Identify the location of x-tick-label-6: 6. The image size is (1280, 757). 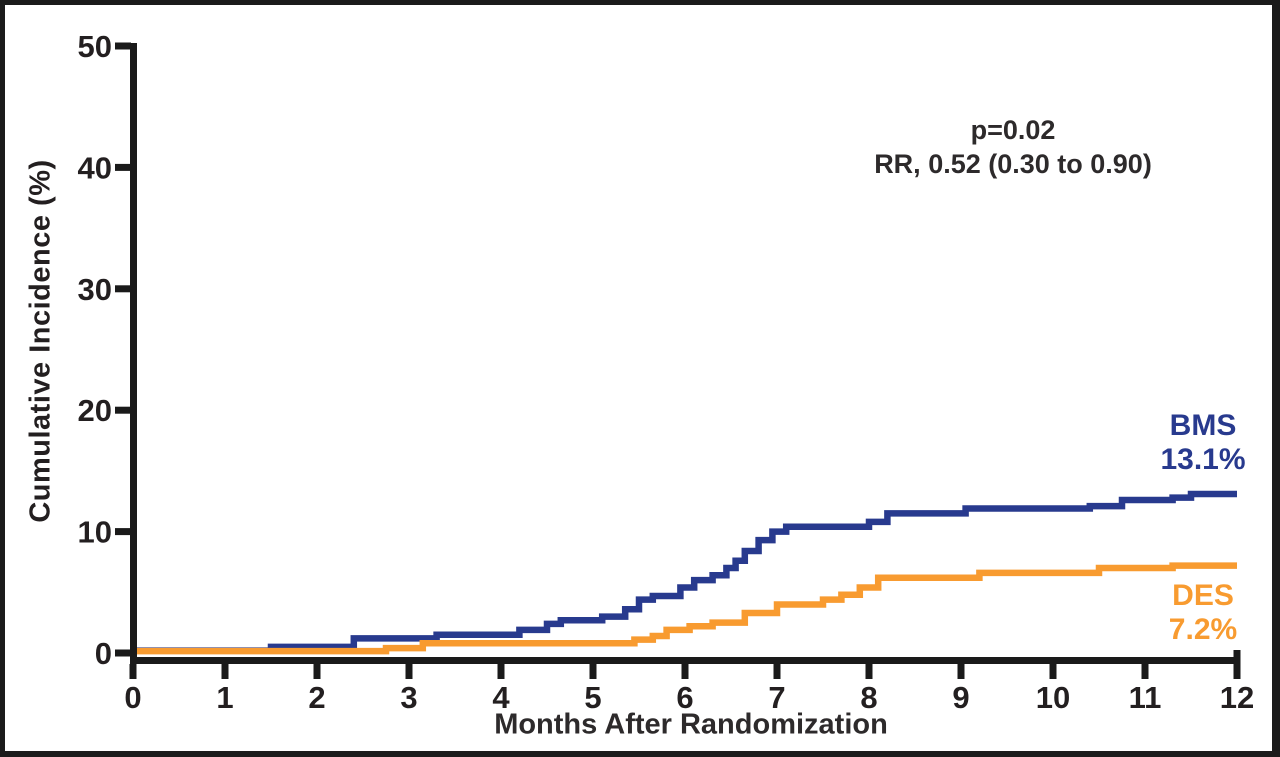
(684, 697).